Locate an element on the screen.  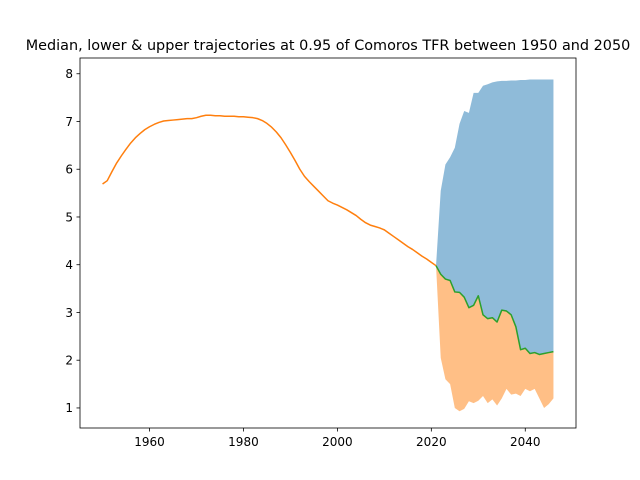
x-axis: 1960 1980 2000 2020 2040 is located at coordinates (337, 438).